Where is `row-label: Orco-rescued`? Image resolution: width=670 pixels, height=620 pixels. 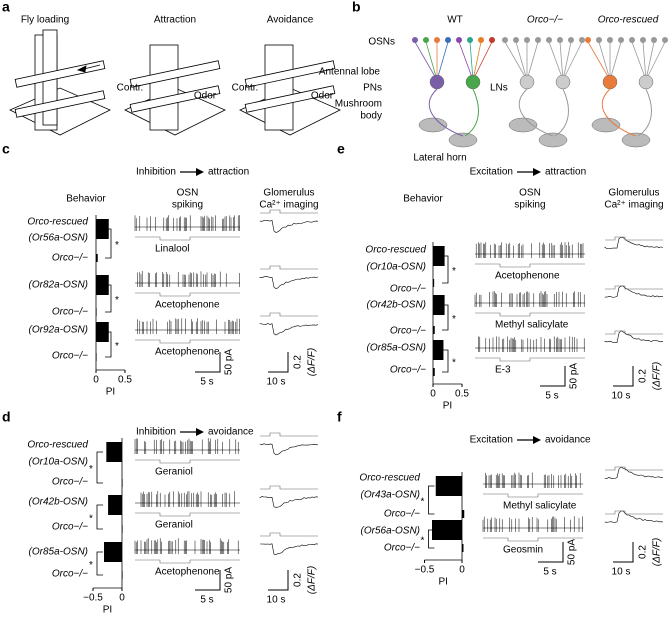
row-label: Orco-rescued is located at coordinates (57, 445).